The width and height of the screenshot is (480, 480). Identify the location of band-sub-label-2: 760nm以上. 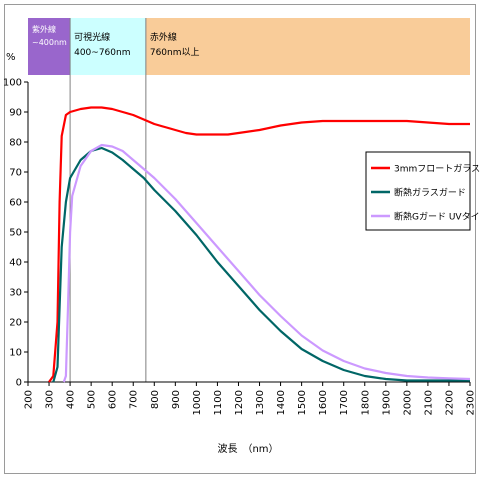
(175, 52).